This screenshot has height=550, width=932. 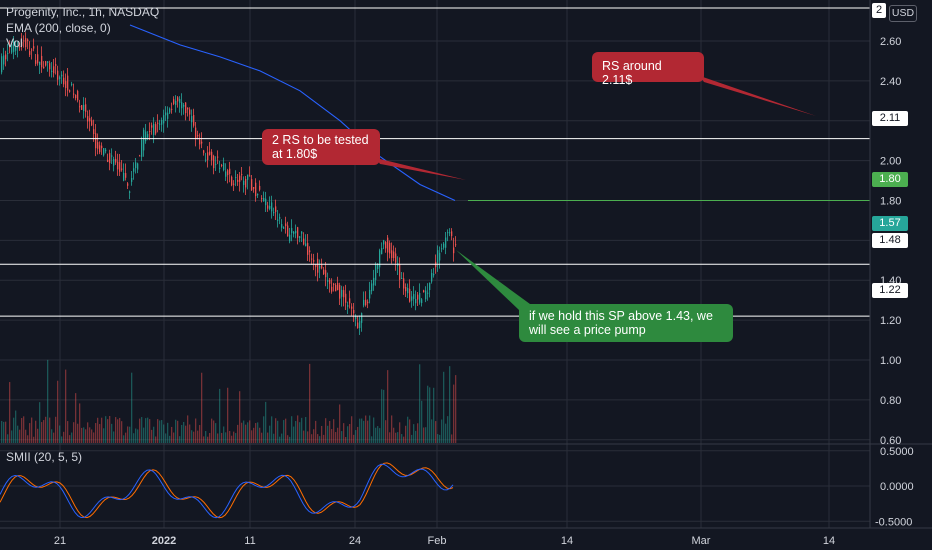 What do you see at coordinates (890, 240) in the screenshot?
I see `level-tag-1-48: 1.48` at bounding box center [890, 240].